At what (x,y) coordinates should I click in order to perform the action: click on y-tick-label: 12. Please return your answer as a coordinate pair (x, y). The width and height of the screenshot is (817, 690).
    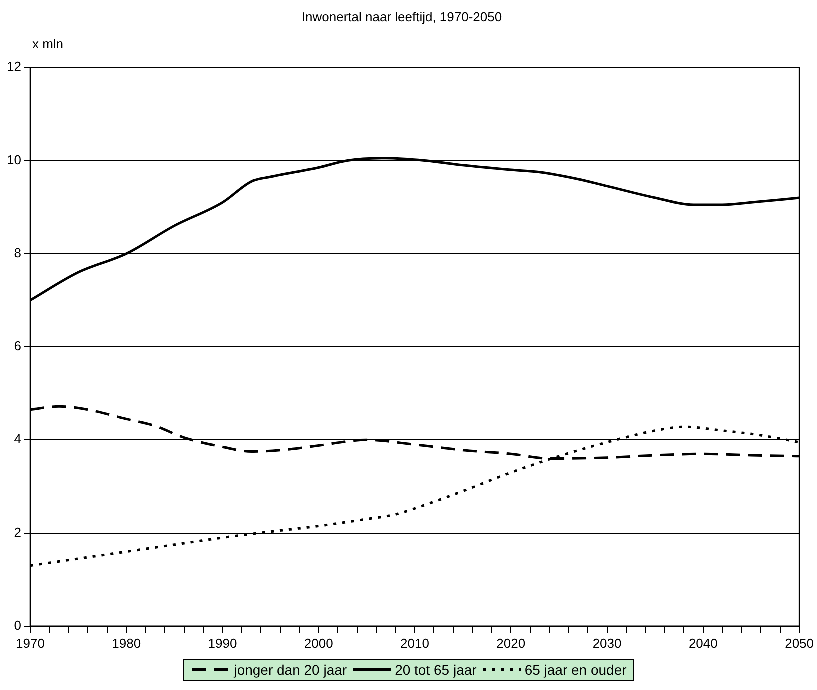
    Looking at the image, I should click on (14, 66).